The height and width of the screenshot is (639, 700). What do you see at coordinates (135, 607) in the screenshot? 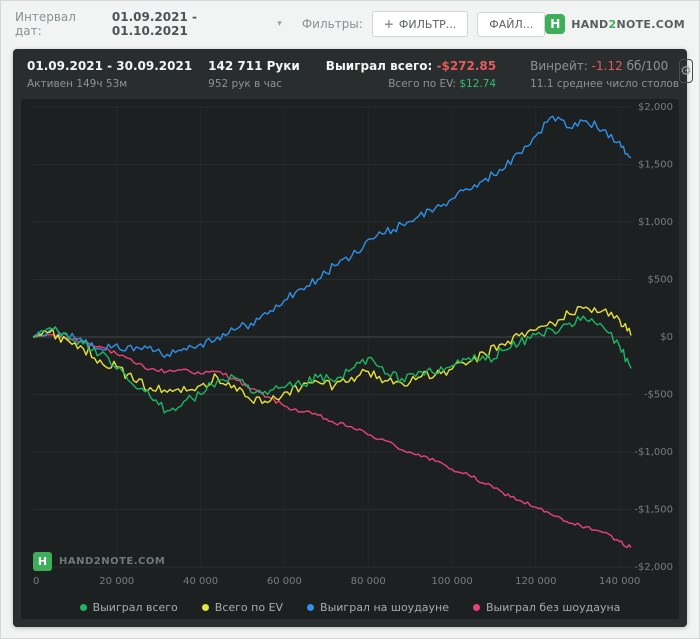
I see `legend-label: Выиграл всего` at bounding box center [135, 607].